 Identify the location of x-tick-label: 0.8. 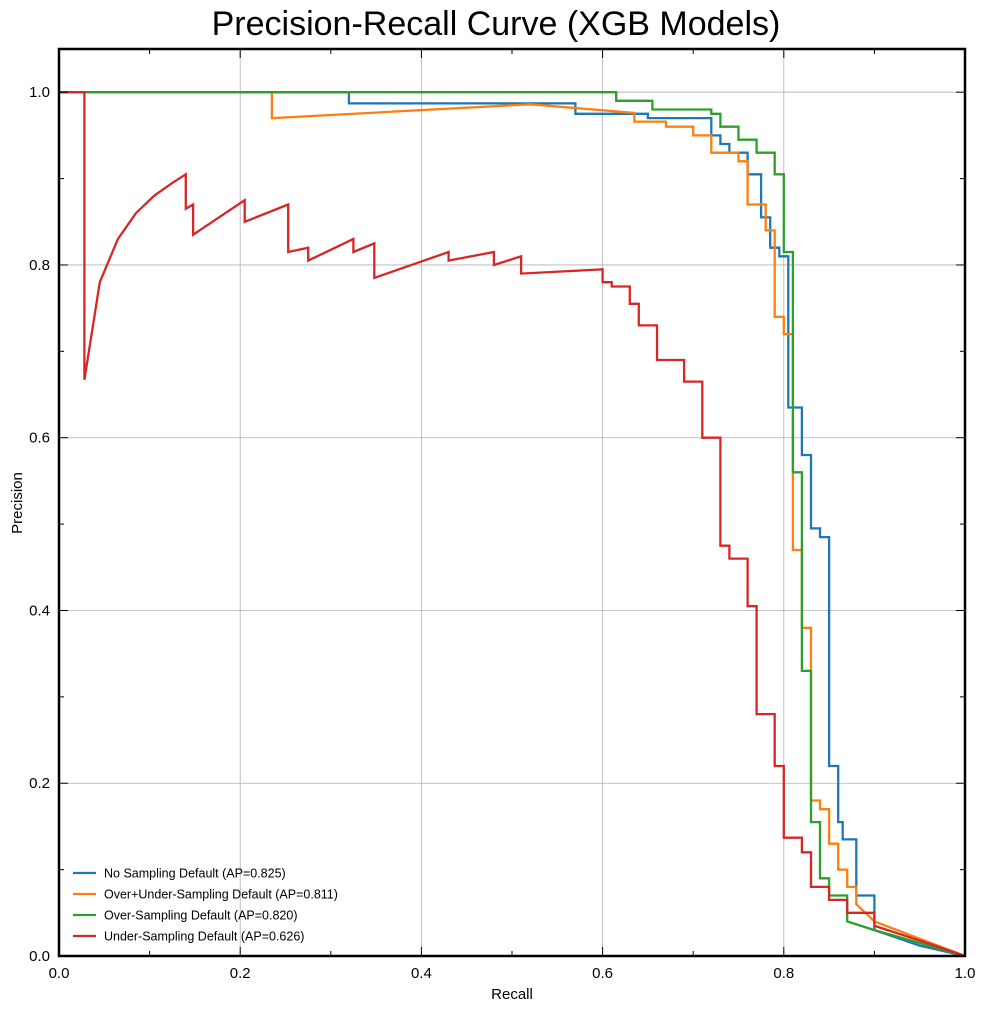
(783, 973).